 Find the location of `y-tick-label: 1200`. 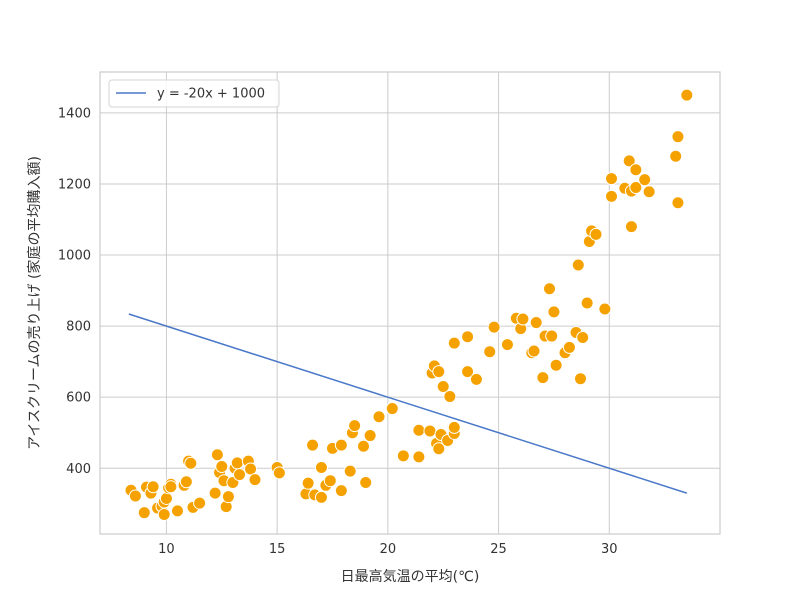

y-tick-label: 1200 is located at coordinates (74, 184).